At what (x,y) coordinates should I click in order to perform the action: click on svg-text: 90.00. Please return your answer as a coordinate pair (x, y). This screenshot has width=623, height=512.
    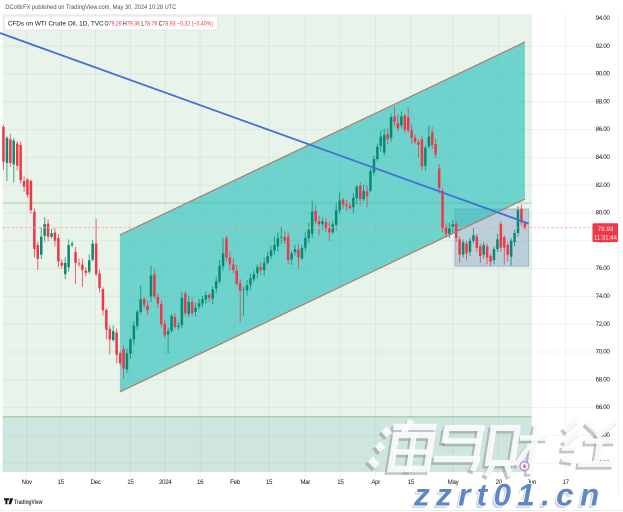
    Looking at the image, I should click on (603, 74).